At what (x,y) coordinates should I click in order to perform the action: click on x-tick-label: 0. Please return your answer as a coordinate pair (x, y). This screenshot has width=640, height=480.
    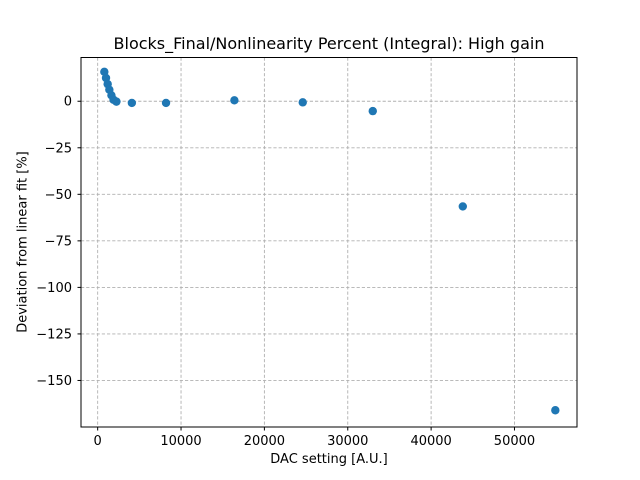
    Looking at the image, I should click on (98, 441).